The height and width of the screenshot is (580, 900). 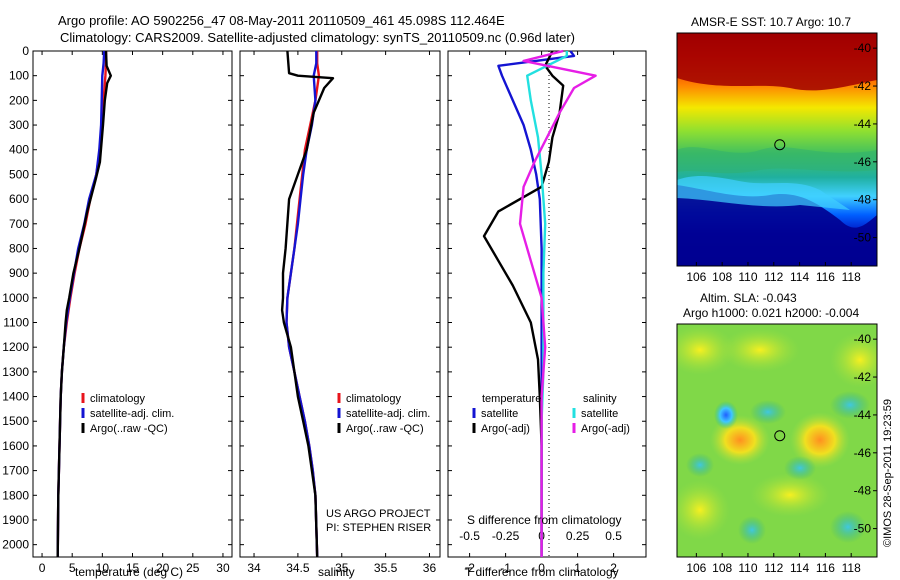 I want to click on legend-temperature-title: temperature, so click(x=511, y=399).